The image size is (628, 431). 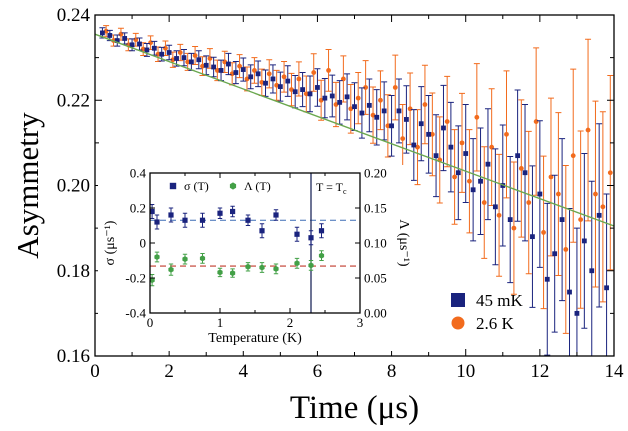 I want to click on legend-label: 2.6 K, so click(x=495, y=323).